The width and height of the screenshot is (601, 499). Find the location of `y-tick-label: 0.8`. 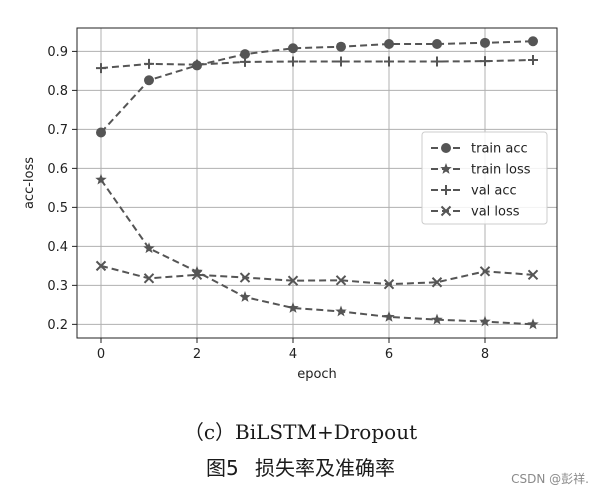

y-tick-label: 0.8 is located at coordinates (57, 91).